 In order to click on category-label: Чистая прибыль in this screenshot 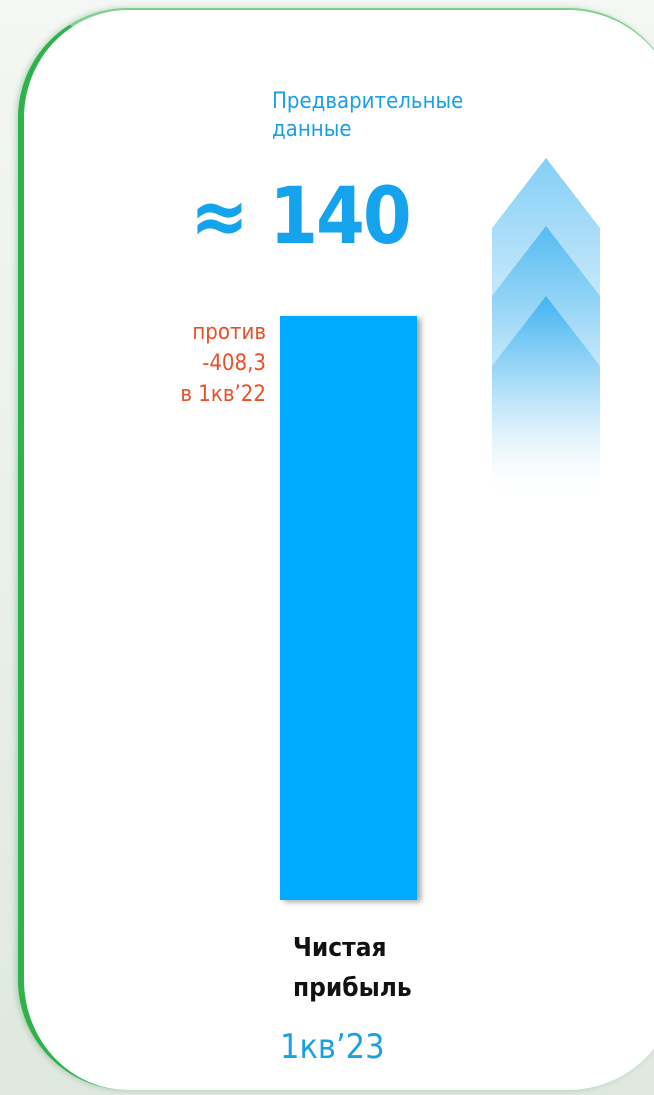, I will do `click(352, 968)`.